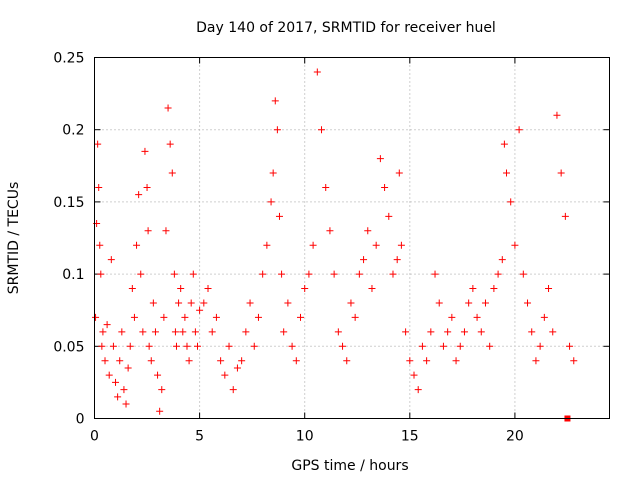 The height and width of the screenshot is (480, 640). Describe the element at coordinates (68, 203) in the screenshot. I see `y-tick-label: 0.15` at that location.